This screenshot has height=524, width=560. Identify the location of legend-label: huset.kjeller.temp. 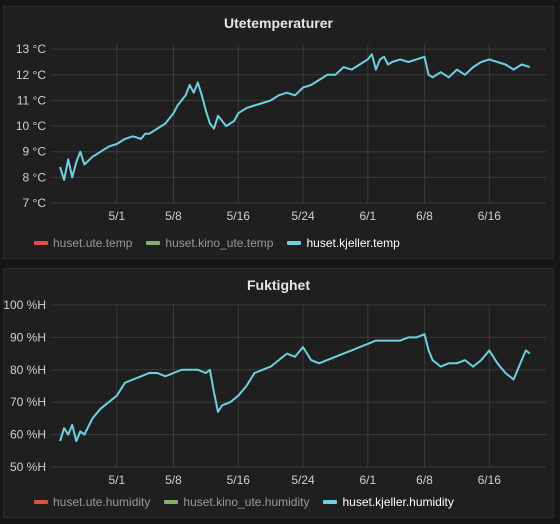
(353, 243).